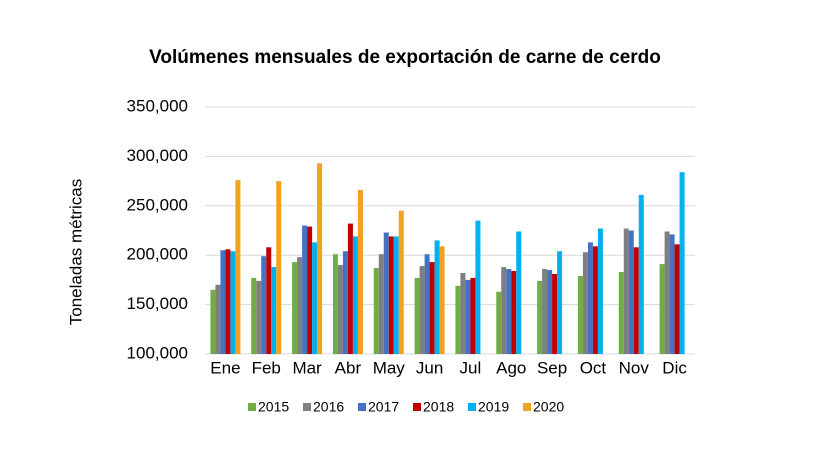  What do you see at coordinates (225, 367) in the screenshot?
I see `x-tick-label: Ene` at bounding box center [225, 367].